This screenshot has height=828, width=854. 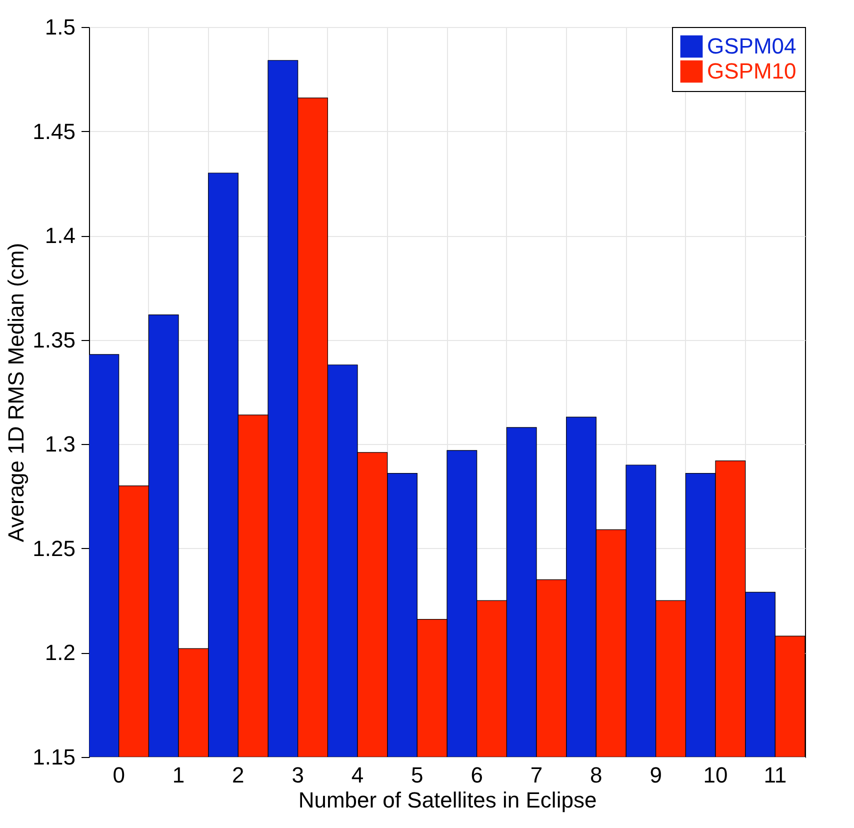 What do you see at coordinates (118, 775) in the screenshot?
I see `x-tick-label: 0` at bounding box center [118, 775].